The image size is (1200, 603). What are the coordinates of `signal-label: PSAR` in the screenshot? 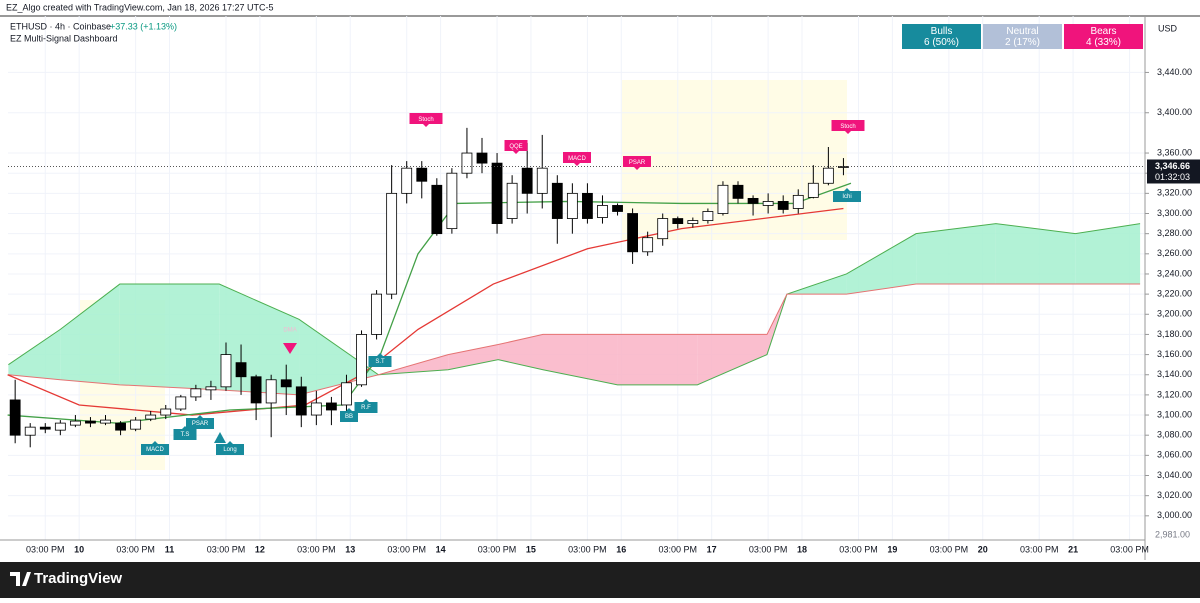 It's located at (637, 163).